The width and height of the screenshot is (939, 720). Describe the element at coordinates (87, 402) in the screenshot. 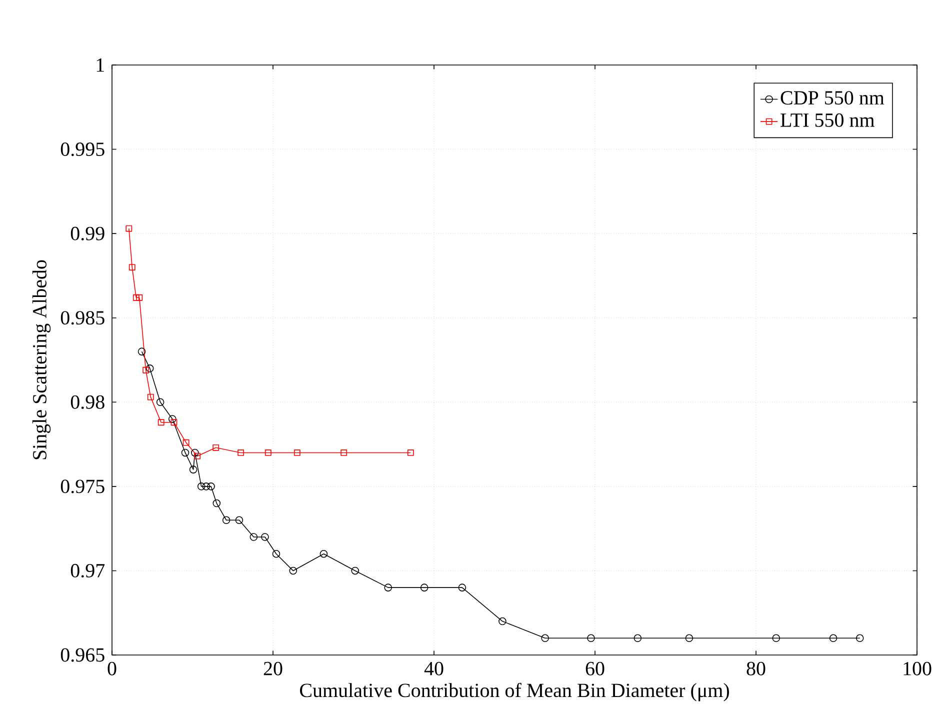

I see `y-tick-label: 0.98` at that location.